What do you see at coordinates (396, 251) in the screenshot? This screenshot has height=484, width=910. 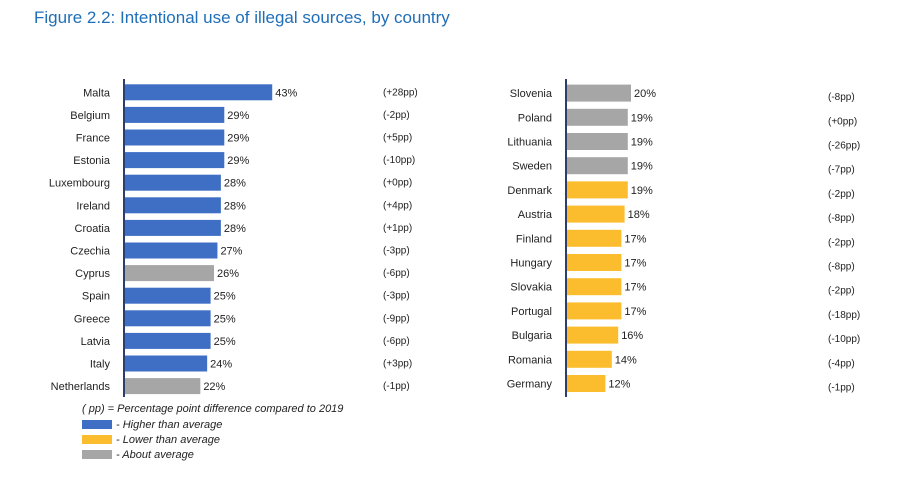 I see `change-label: (-3pp)` at bounding box center [396, 251].